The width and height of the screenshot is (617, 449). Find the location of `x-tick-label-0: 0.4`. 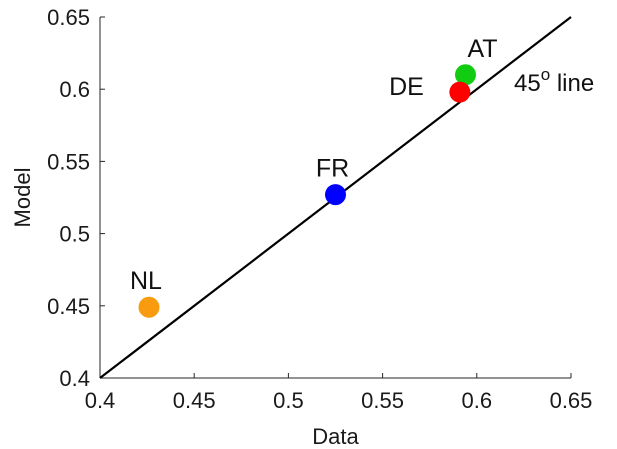

x-tick-label-0: 0.4 is located at coordinates (100, 400).